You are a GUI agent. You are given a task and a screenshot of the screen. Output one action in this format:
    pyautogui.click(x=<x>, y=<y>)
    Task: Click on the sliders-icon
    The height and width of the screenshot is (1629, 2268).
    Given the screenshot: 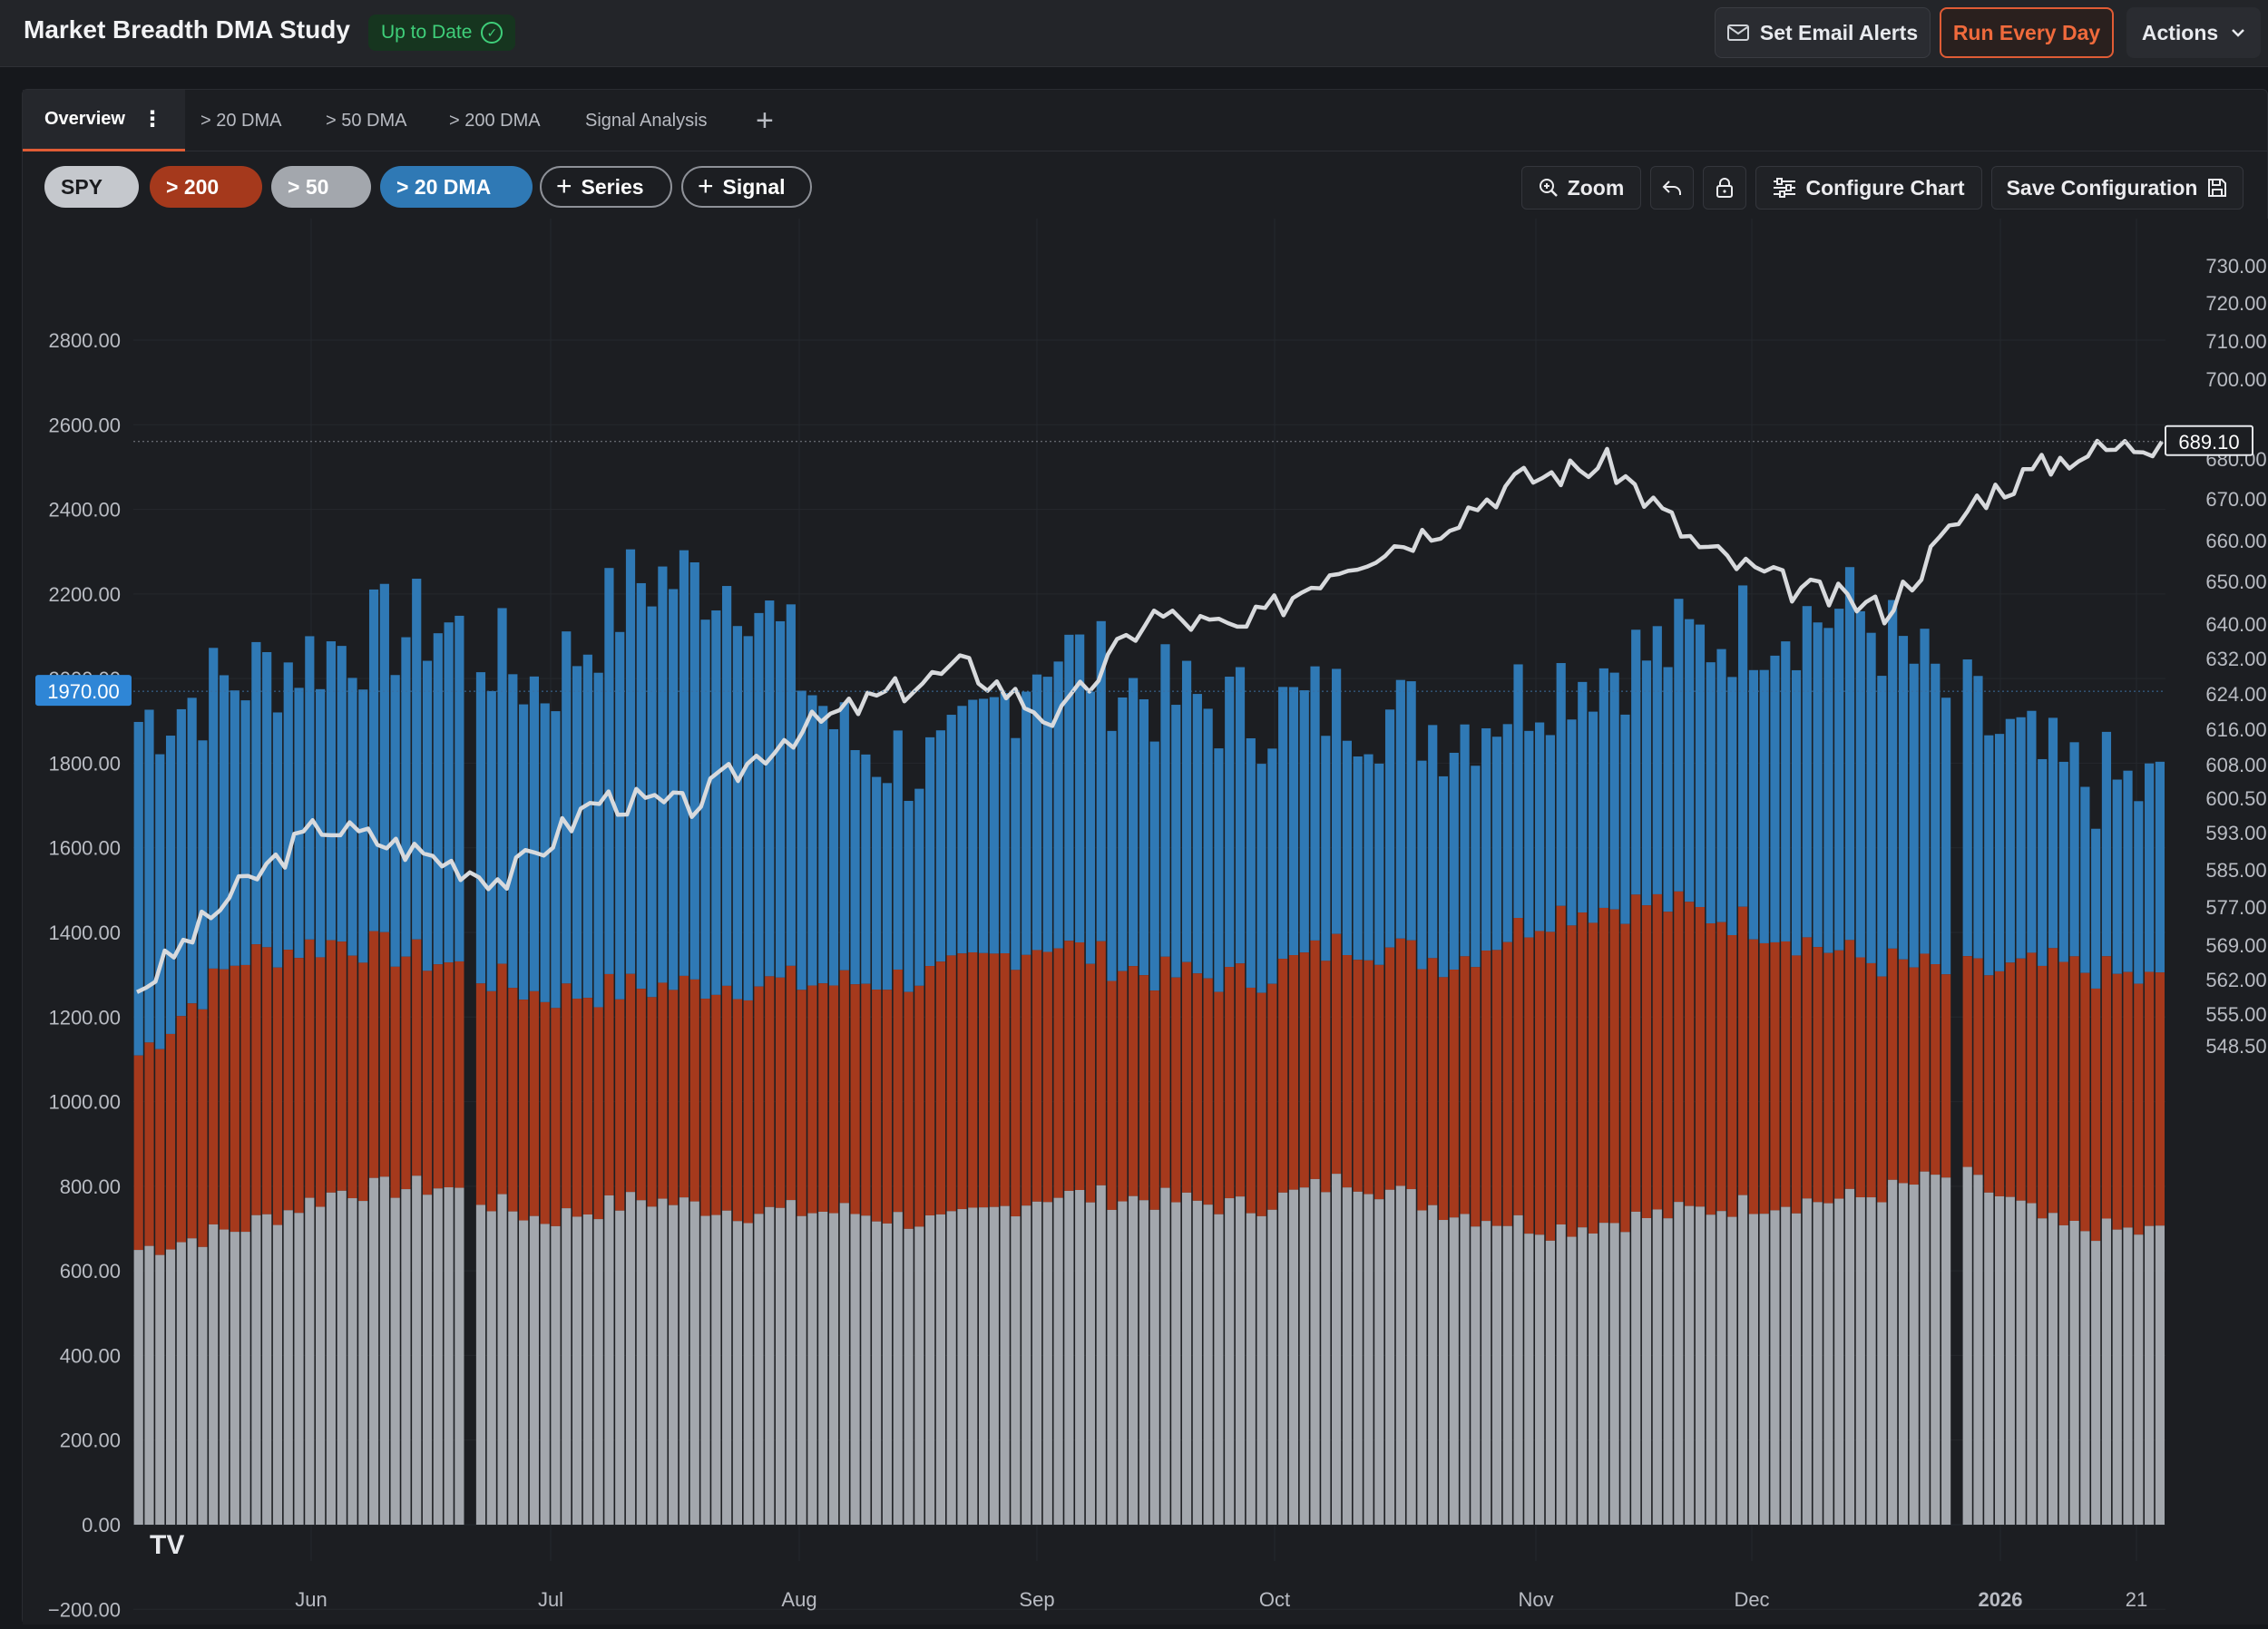 What is the action you would take?
    pyautogui.click(x=1785, y=188)
    